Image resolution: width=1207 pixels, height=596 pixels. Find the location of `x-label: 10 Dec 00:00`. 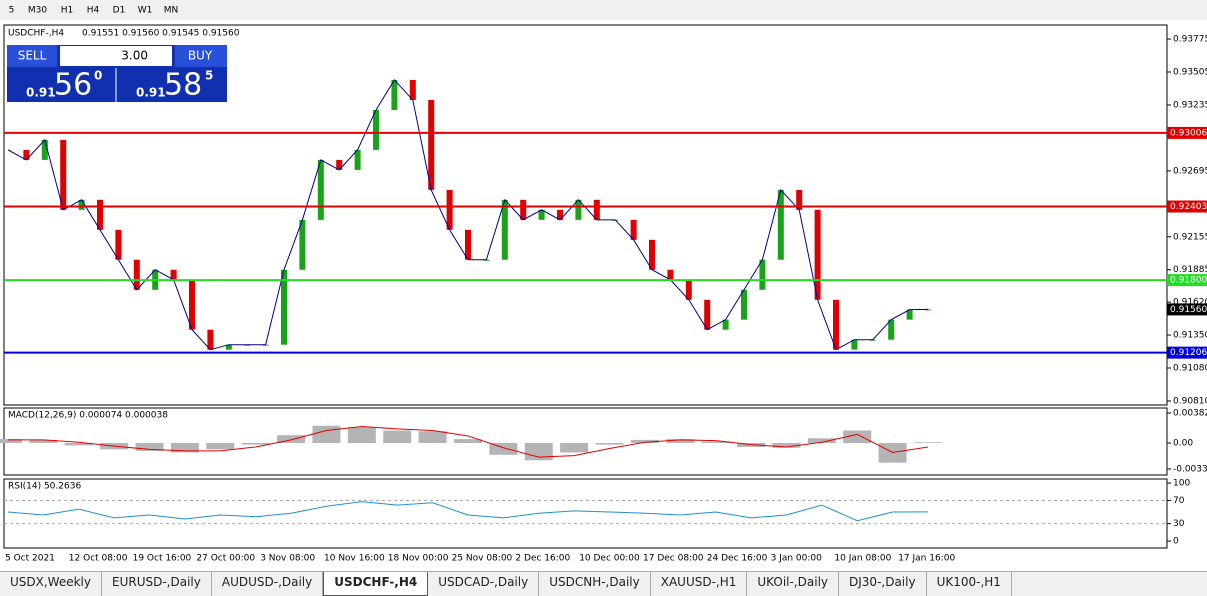

x-label: 10 Dec 00:00 is located at coordinates (609, 559).